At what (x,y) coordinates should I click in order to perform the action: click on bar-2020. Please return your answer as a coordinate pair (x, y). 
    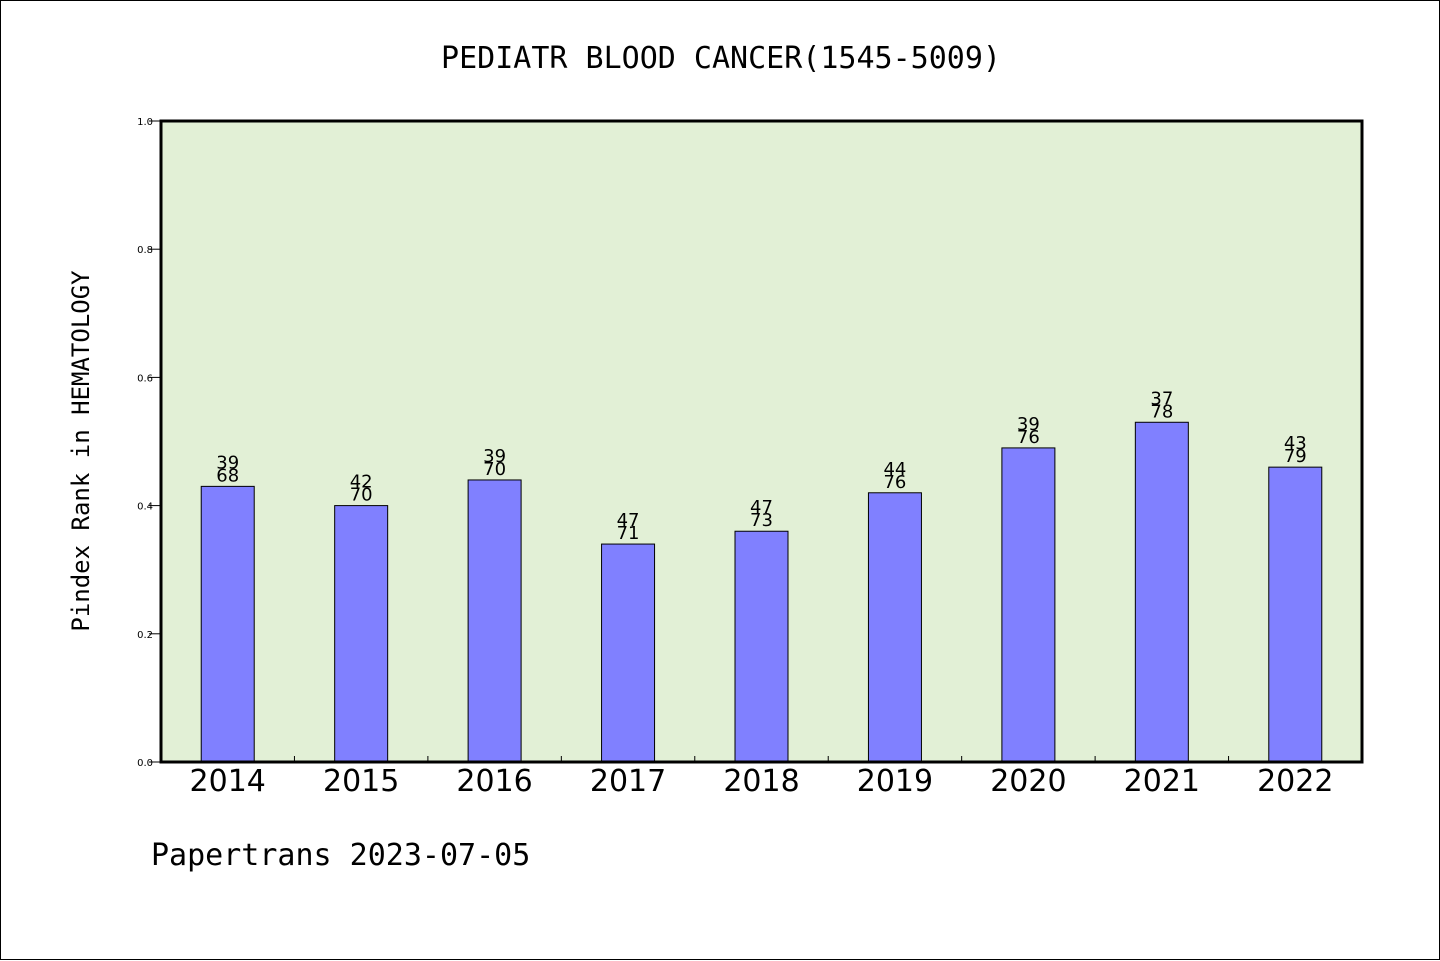
    Looking at the image, I should click on (1028, 605).